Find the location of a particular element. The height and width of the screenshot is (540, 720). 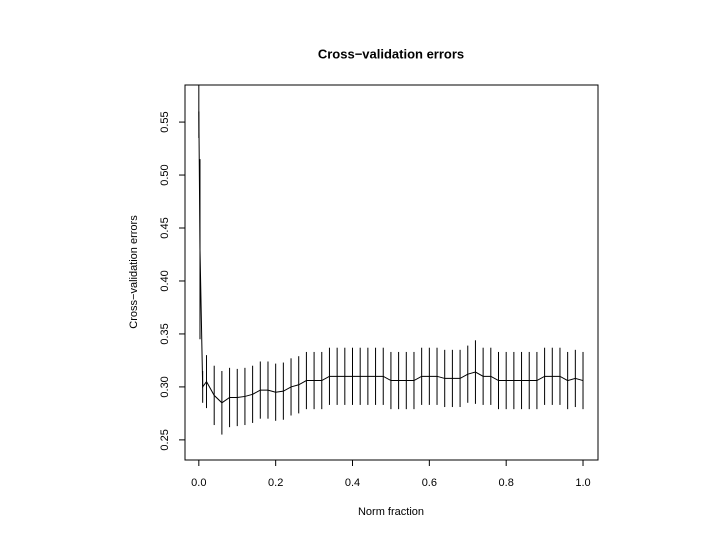

x-tick-label: 1.0 is located at coordinates (582, 483).